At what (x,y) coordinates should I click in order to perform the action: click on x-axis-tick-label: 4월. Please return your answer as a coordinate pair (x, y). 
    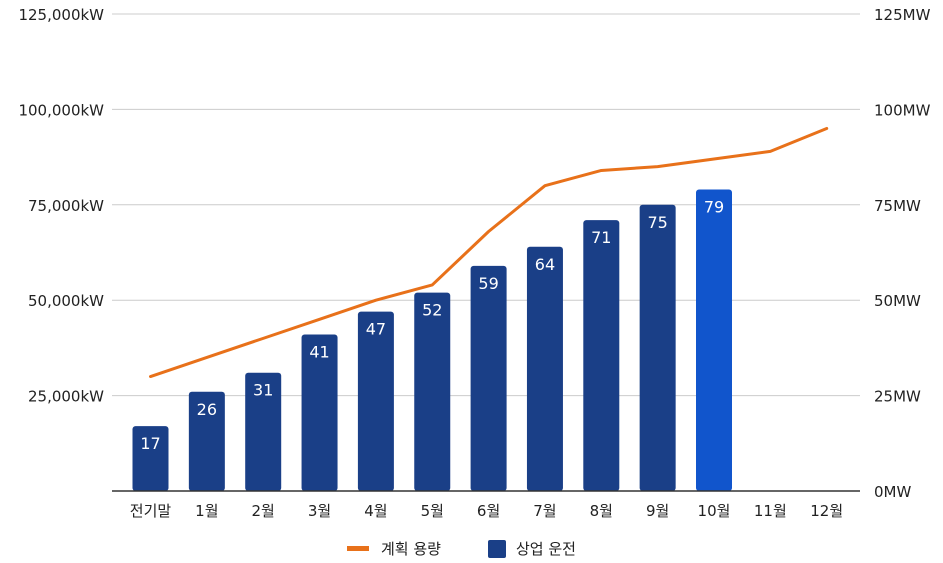
    Looking at the image, I should click on (375, 511).